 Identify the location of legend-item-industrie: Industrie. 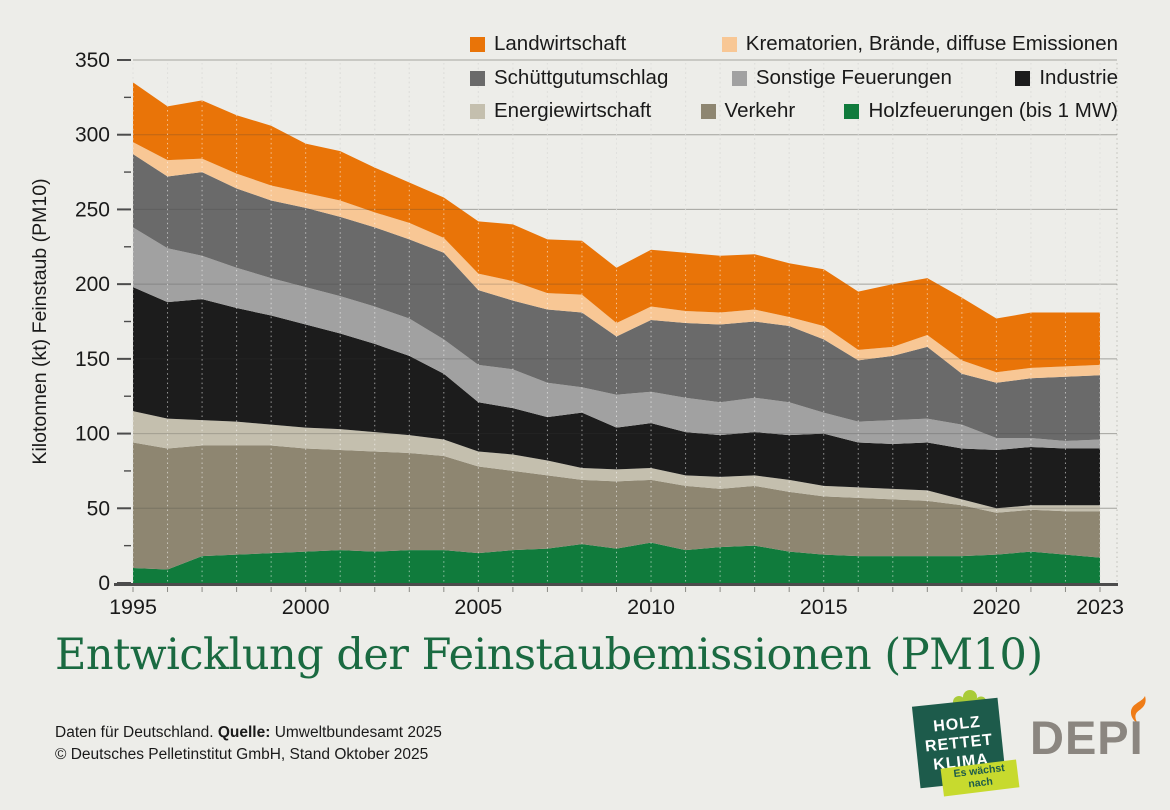
(1066, 77).